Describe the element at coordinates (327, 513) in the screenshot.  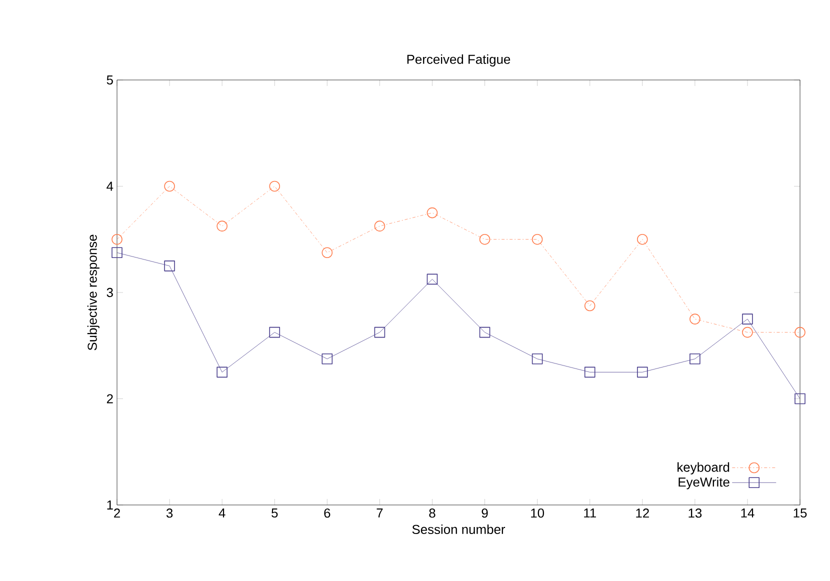
I see `x-tick-label: 6` at that location.